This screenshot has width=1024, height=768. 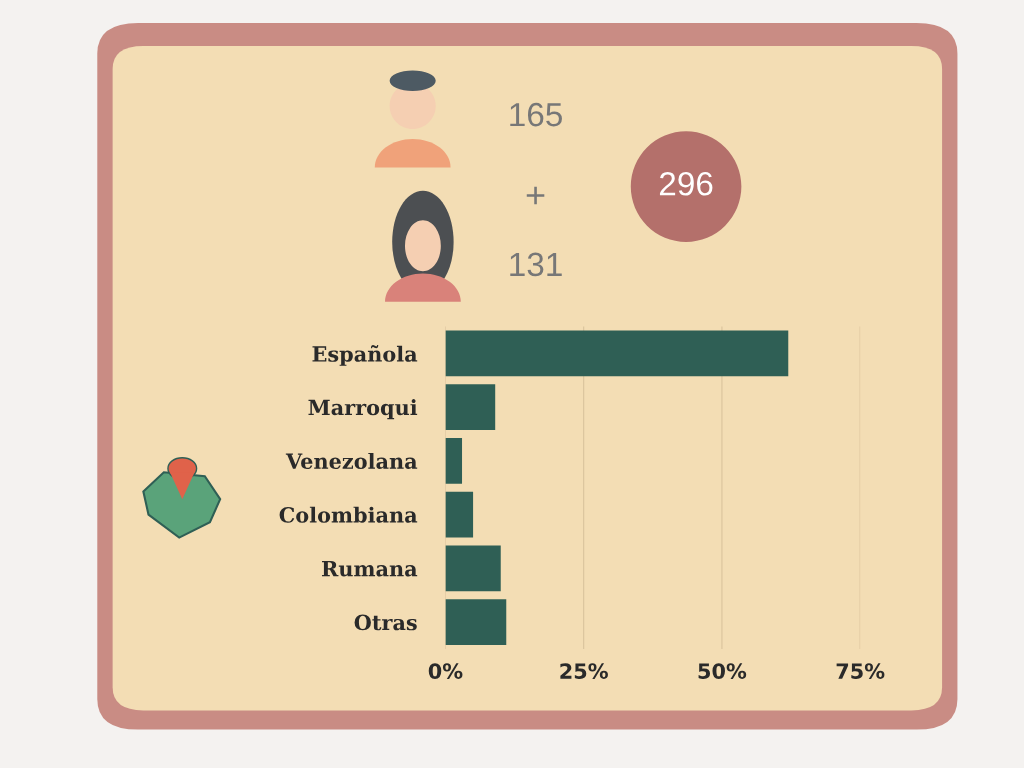 What do you see at coordinates (536, 114) in the screenshot?
I see `text: 165` at bounding box center [536, 114].